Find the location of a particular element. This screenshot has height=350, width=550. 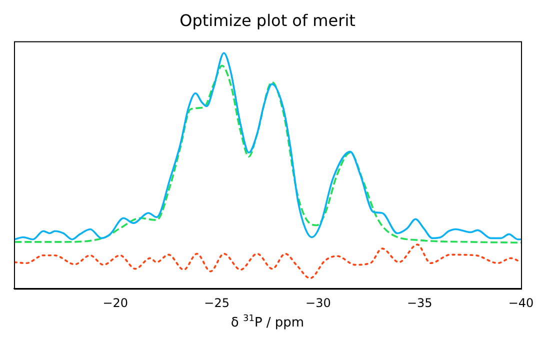

x-axis-title: δ $^{31}$P / ppm is located at coordinates (268, 322).